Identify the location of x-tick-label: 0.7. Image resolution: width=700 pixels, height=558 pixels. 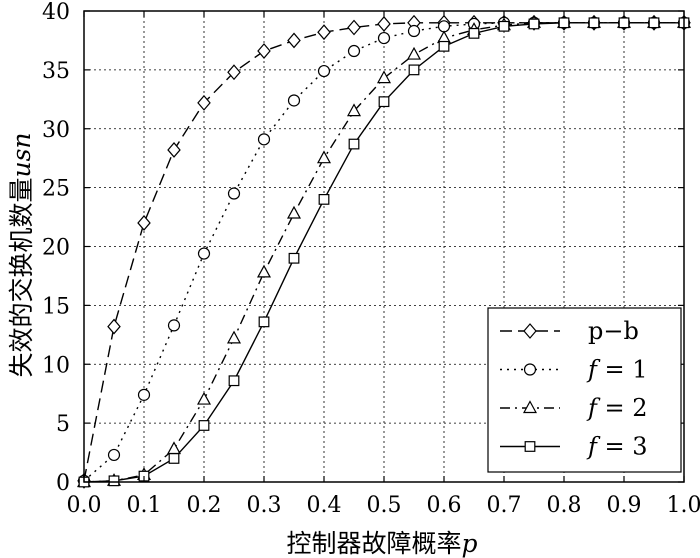
(504, 505).